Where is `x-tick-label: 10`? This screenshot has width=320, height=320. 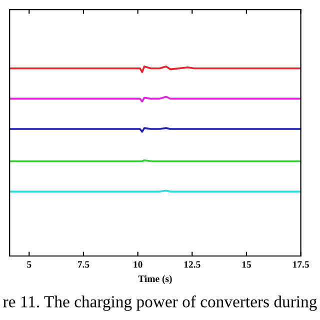
x-tick-label: 10 is located at coordinates (138, 264).